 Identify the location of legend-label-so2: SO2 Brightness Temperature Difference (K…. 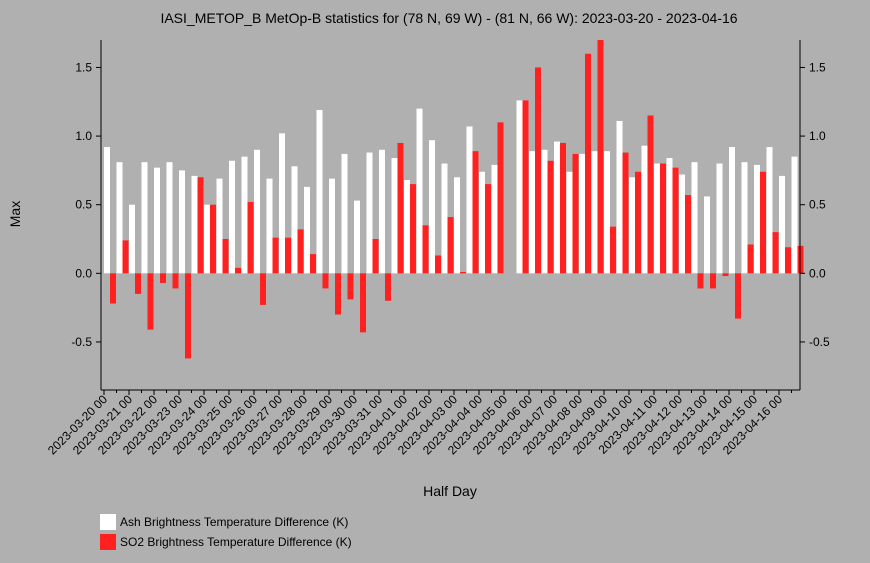
(236, 542).